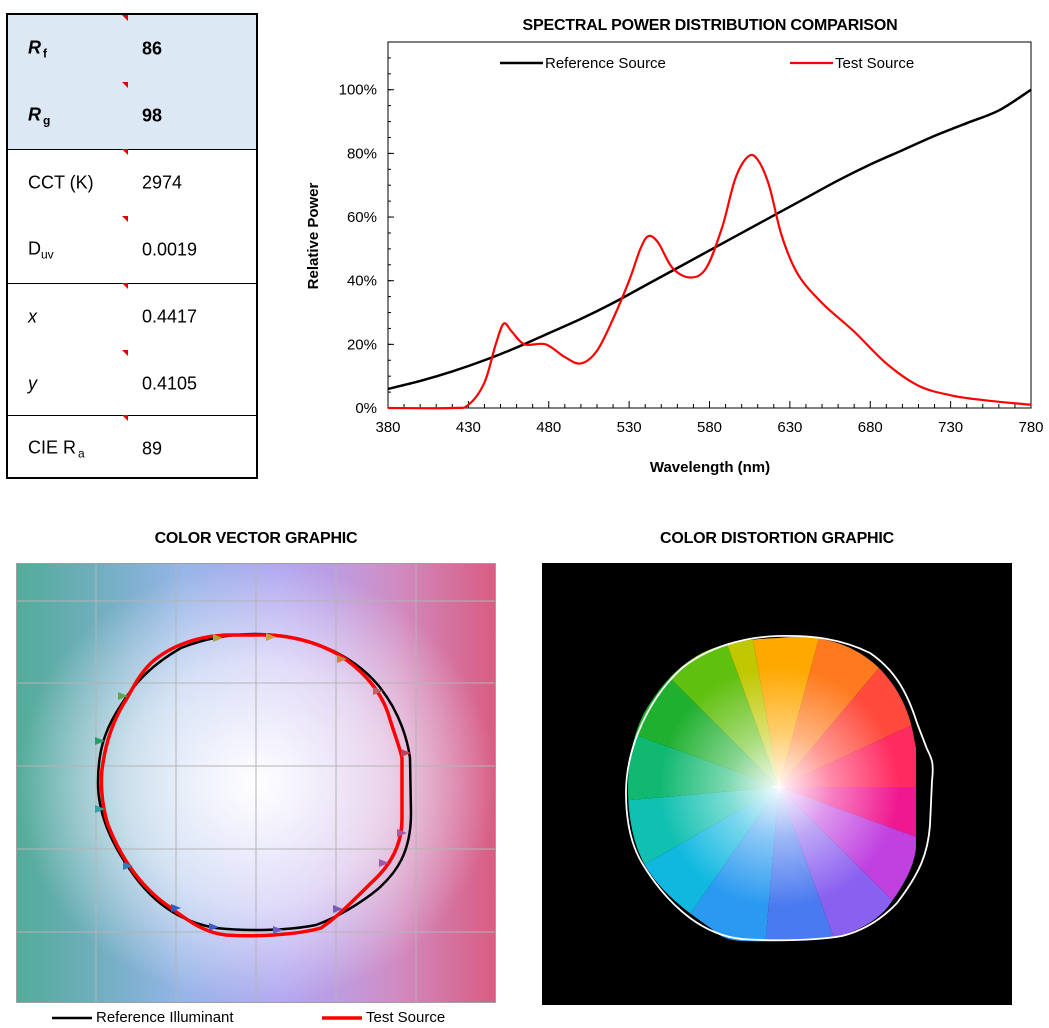  Describe the element at coordinates (270, 1018) in the screenshot. I see `cvg-legend: Reference Illuminant Test Source` at that location.